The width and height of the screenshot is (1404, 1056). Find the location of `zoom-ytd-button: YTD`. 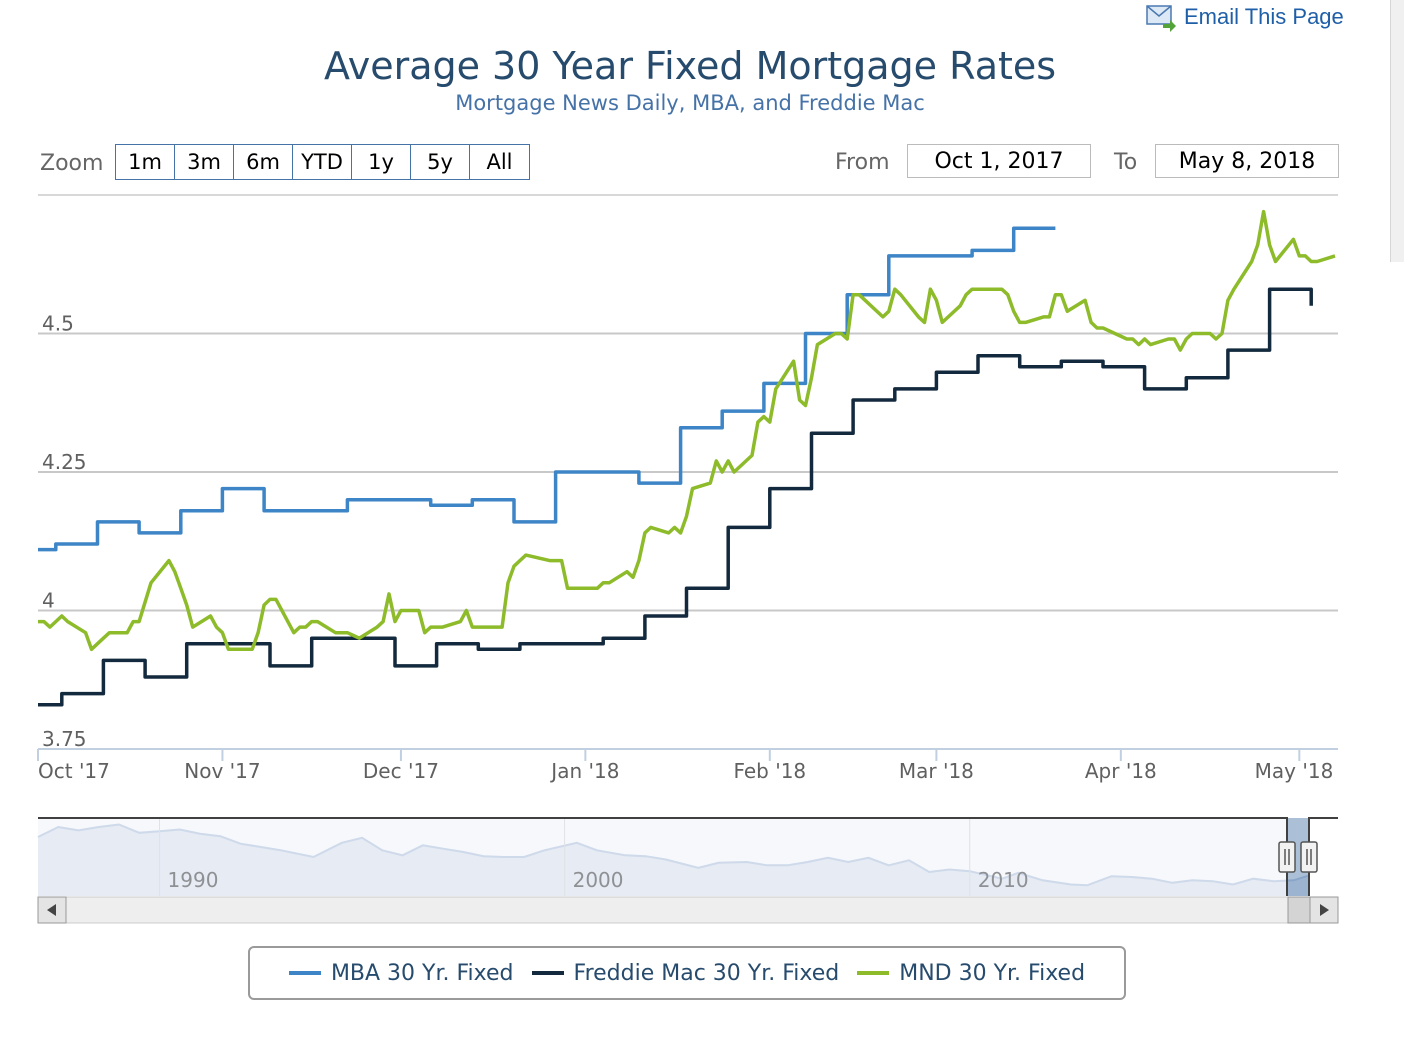

zoom-ytd-button: YTD is located at coordinates (322, 162).